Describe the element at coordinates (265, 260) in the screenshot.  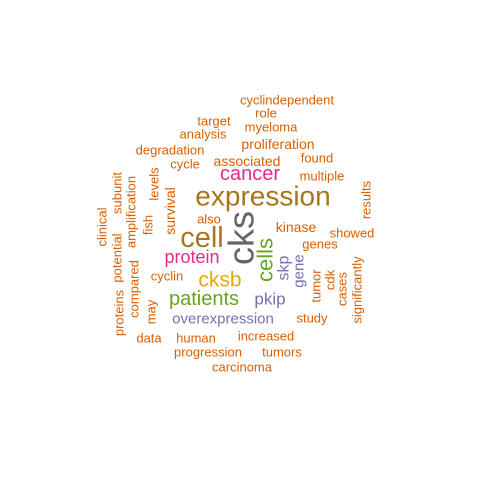
I see `word-cells: cells` at that location.